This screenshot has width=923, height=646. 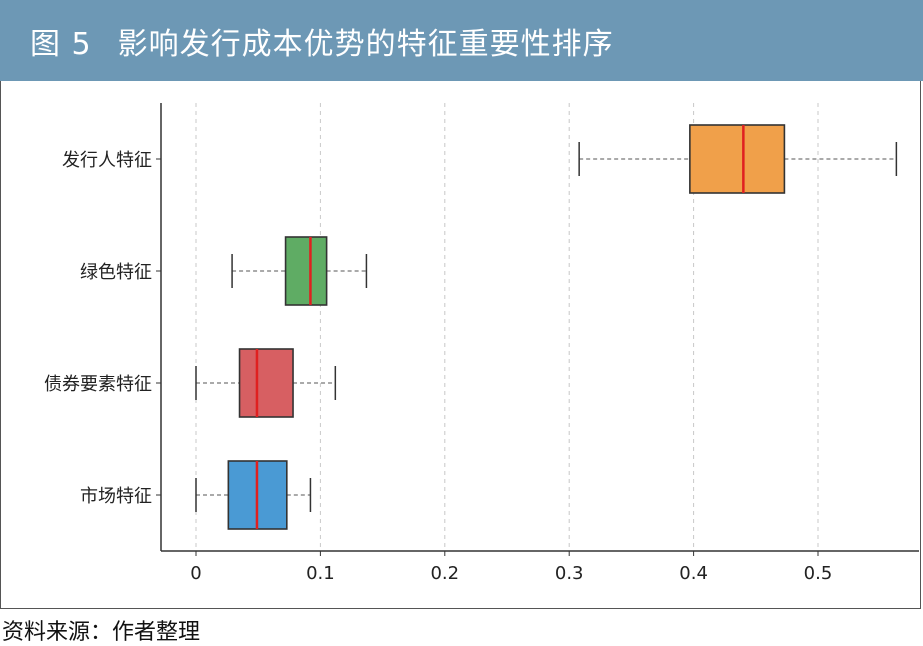 What do you see at coordinates (98, 384) in the screenshot?
I see `category-label-2: 债券要素特征` at bounding box center [98, 384].